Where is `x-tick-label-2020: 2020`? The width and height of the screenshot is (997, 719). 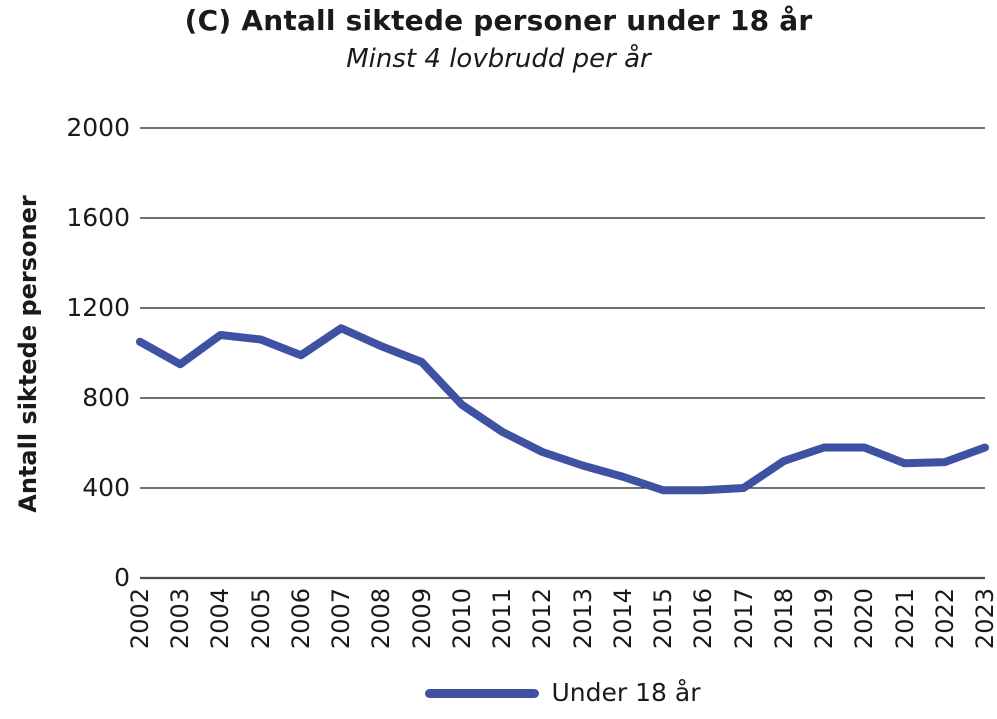
x-tick-label-2020: 2020 is located at coordinates (864, 619).